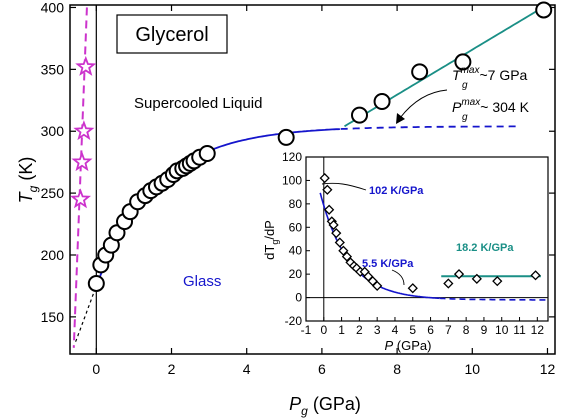  Describe the element at coordinates (53, 7) in the screenshot. I see `y-tick-label: 400` at that location.